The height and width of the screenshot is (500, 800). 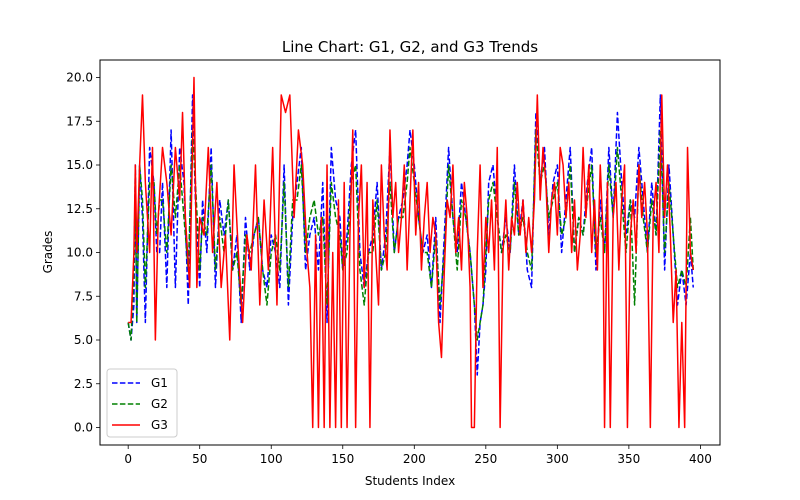 I want to click on y-tick-label: 12.5, so click(x=79, y=209).